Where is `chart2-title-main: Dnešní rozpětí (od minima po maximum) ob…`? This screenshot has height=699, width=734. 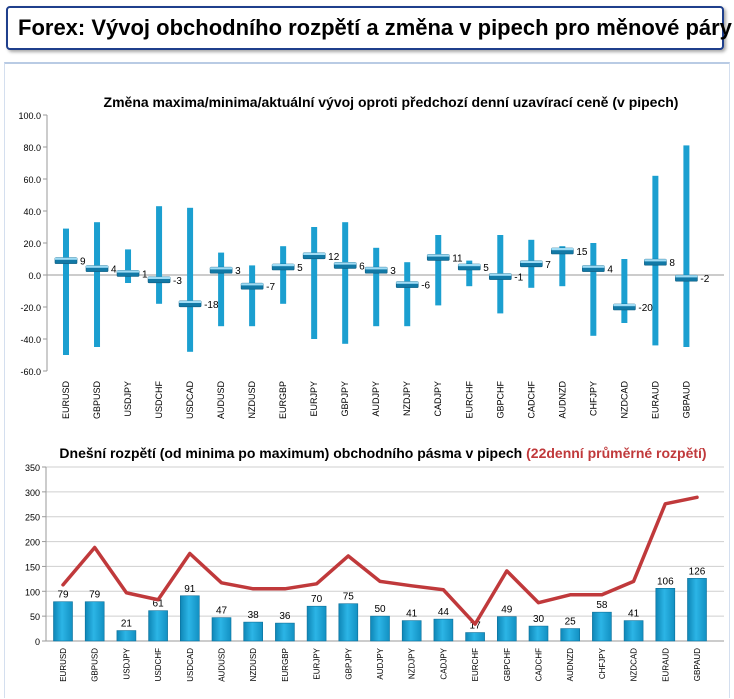 chart2-title-main: Dnešní rozpětí (od minima po maximum) ob… is located at coordinates (292, 453).